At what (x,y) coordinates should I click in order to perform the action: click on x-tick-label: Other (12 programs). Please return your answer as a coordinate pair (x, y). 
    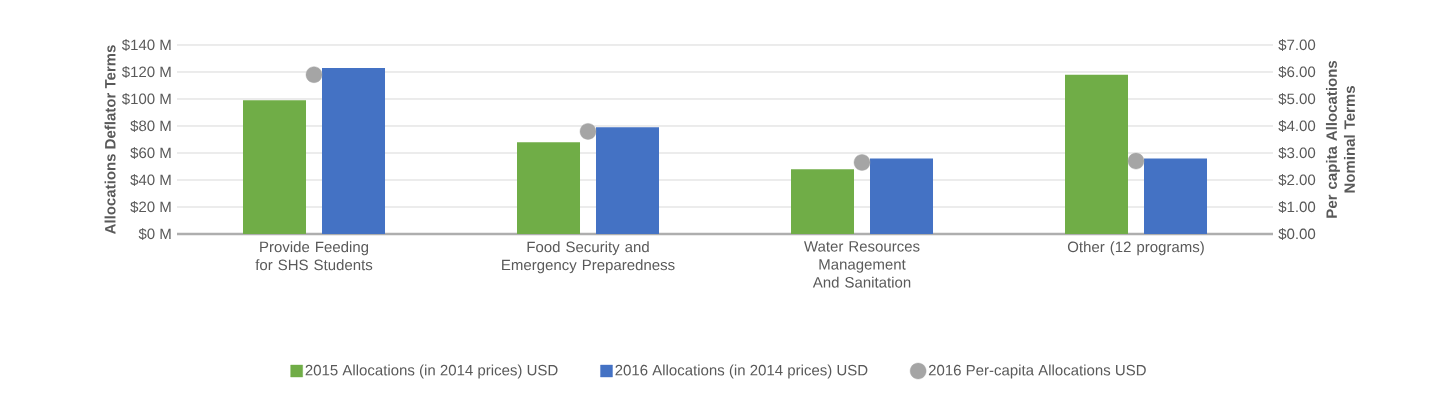
    Looking at the image, I should click on (1135, 248).